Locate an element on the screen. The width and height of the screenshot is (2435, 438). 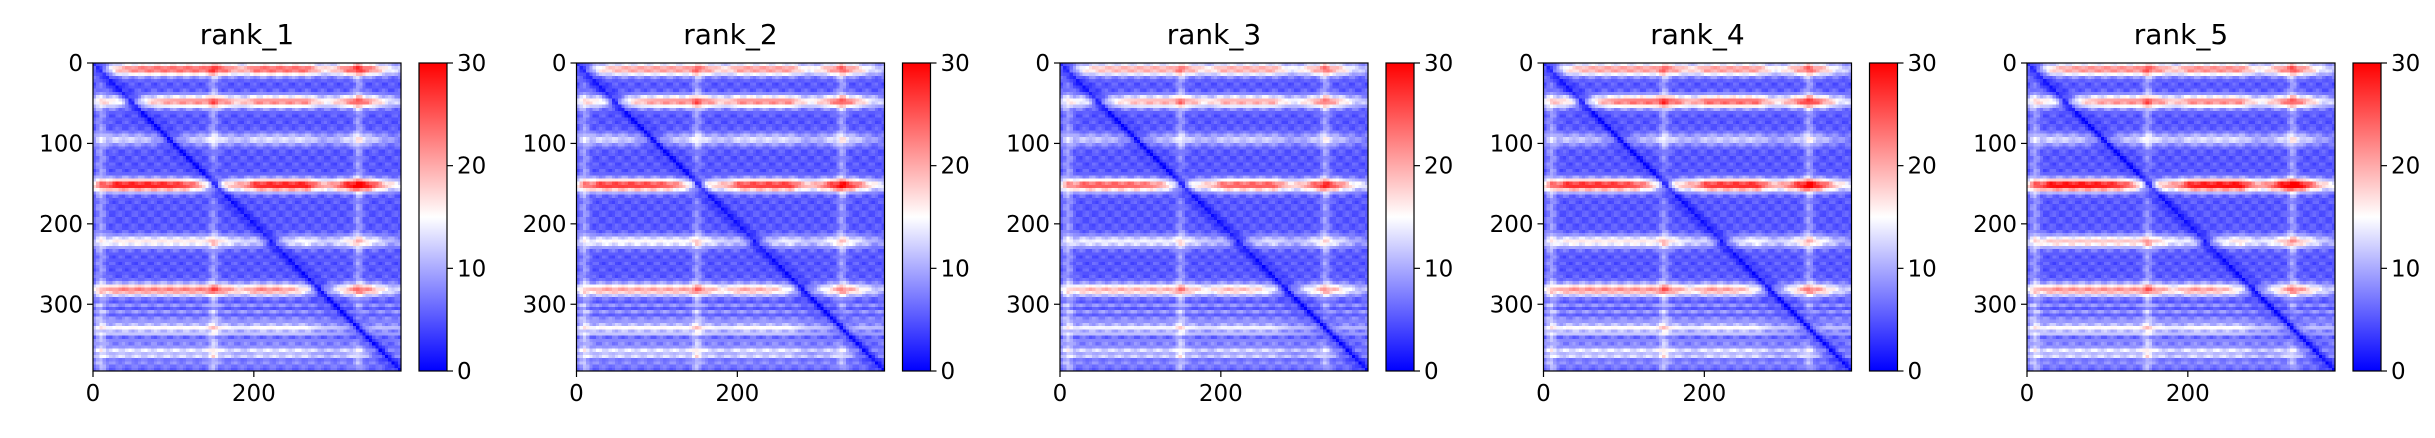
panel-title: rank_4 is located at coordinates (1697, 34).